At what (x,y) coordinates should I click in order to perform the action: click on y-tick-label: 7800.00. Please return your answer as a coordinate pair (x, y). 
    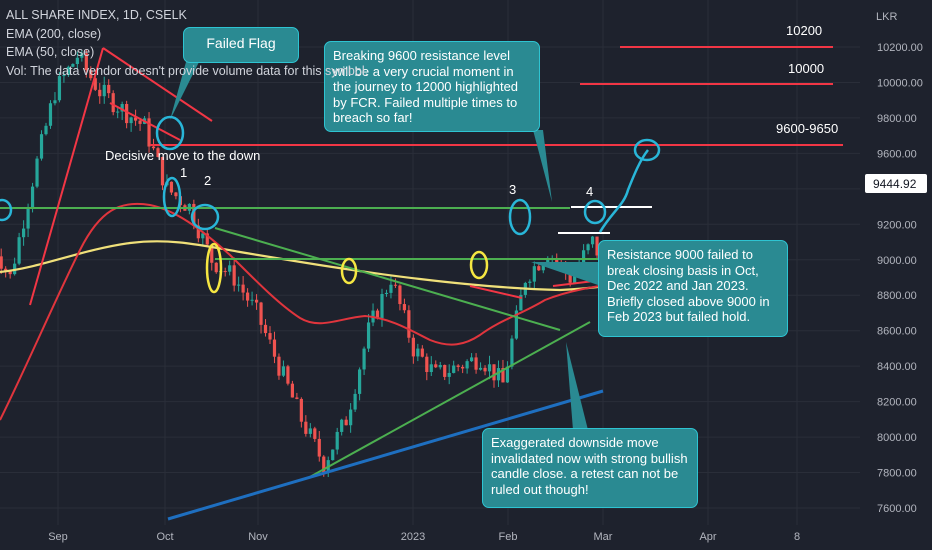
    Looking at the image, I should click on (897, 474).